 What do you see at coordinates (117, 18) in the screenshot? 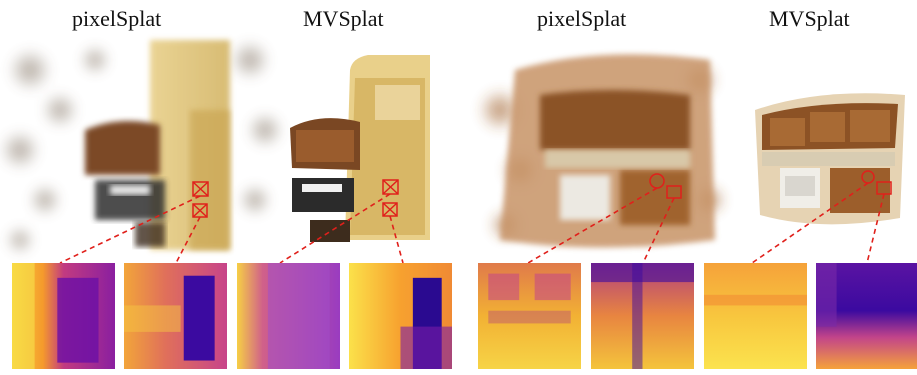
I see `label-left-pixelsplat: pixelSplat` at bounding box center [117, 18].